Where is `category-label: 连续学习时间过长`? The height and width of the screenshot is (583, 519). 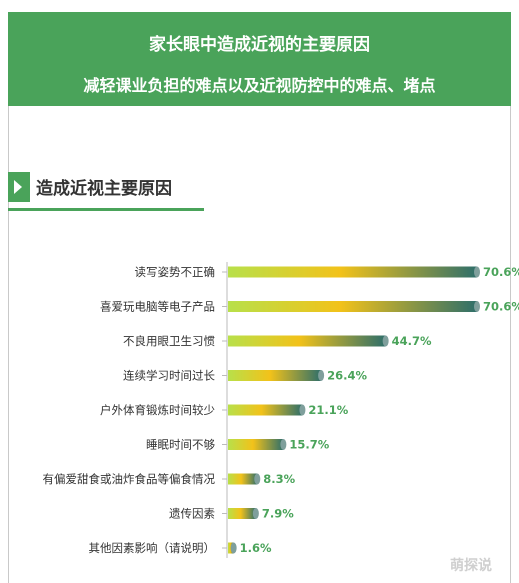
category-label: 连续学习时间过长 is located at coordinates (169, 376).